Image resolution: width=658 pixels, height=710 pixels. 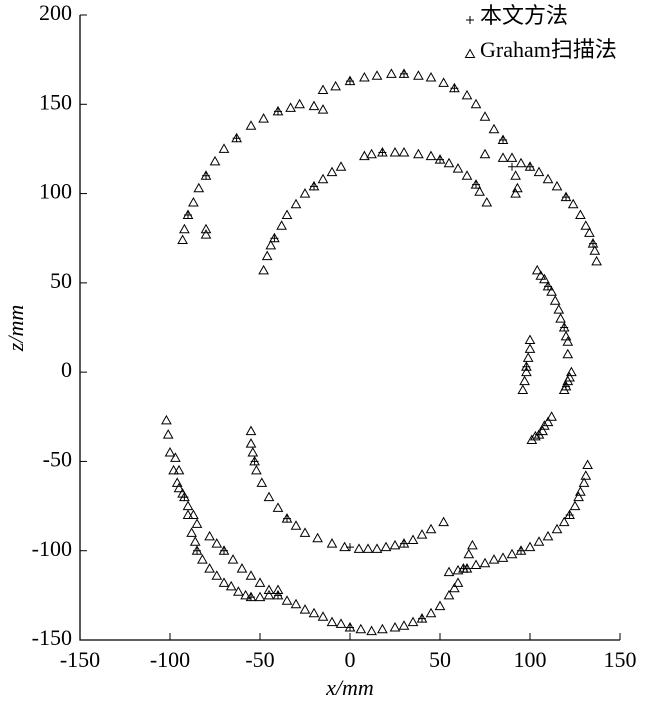 What do you see at coordinates (55, 101) in the screenshot?
I see `y-tick-label: 150` at bounding box center [55, 101].